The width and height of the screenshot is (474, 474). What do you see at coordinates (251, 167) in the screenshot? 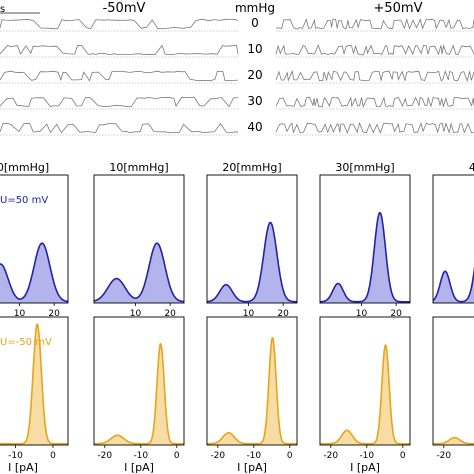
I see `panel-title: 20[mmHg]` at bounding box center [251, 167].